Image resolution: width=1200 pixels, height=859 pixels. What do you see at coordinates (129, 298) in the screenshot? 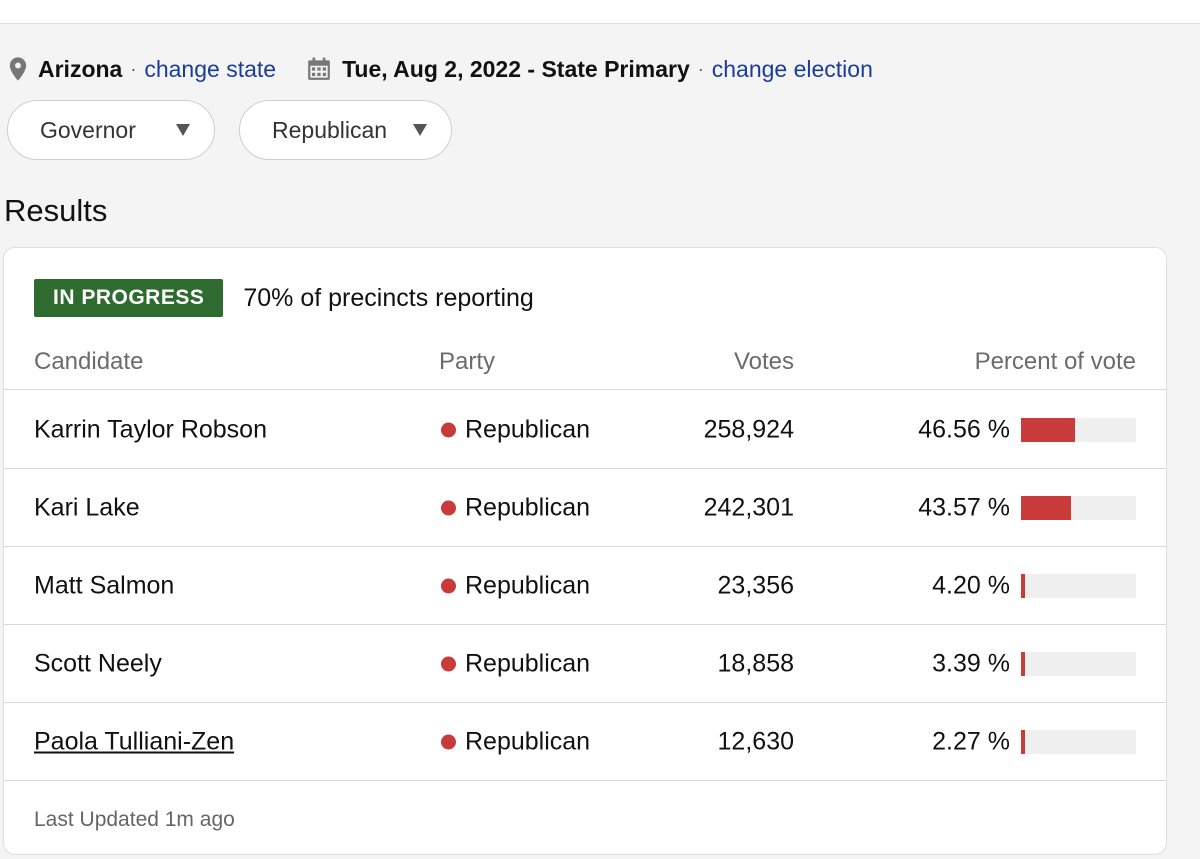
I see `status-badge: IN PROGRESS` at bounding box center [129, 298].